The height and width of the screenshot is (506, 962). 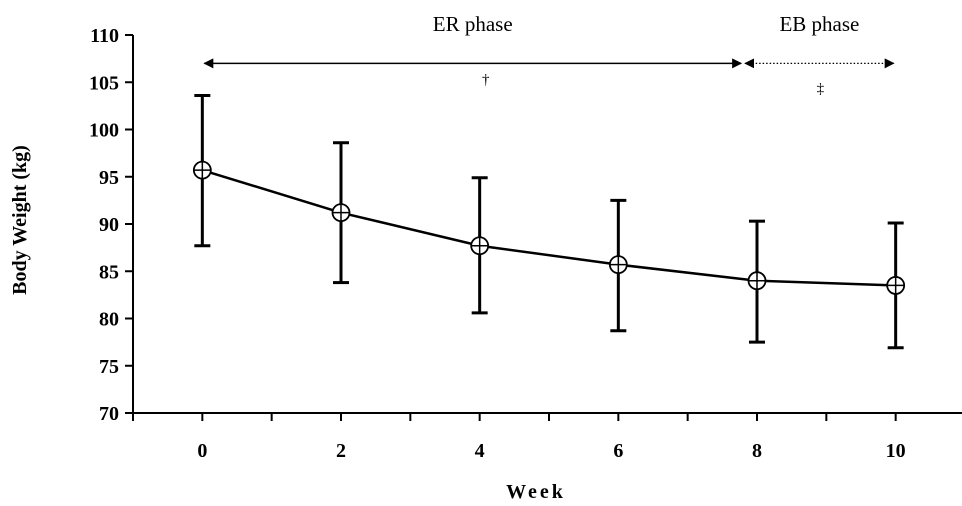 I want to click on y-tick-label: 70, so click(x=109, y=414).